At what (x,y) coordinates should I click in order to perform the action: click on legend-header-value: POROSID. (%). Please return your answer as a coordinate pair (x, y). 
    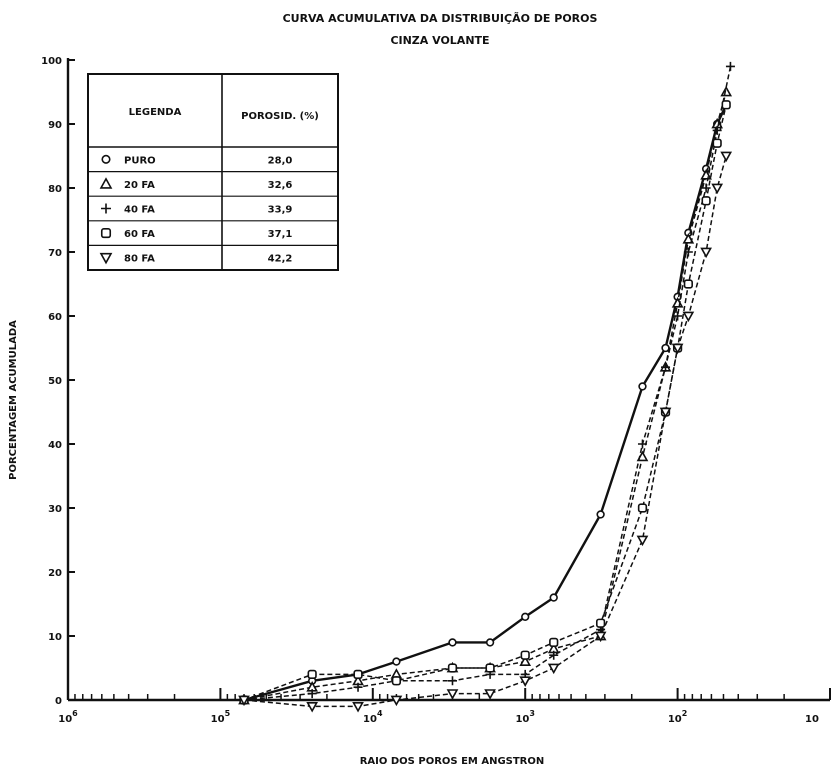
    Looking at the image, I should click on (280, 116).